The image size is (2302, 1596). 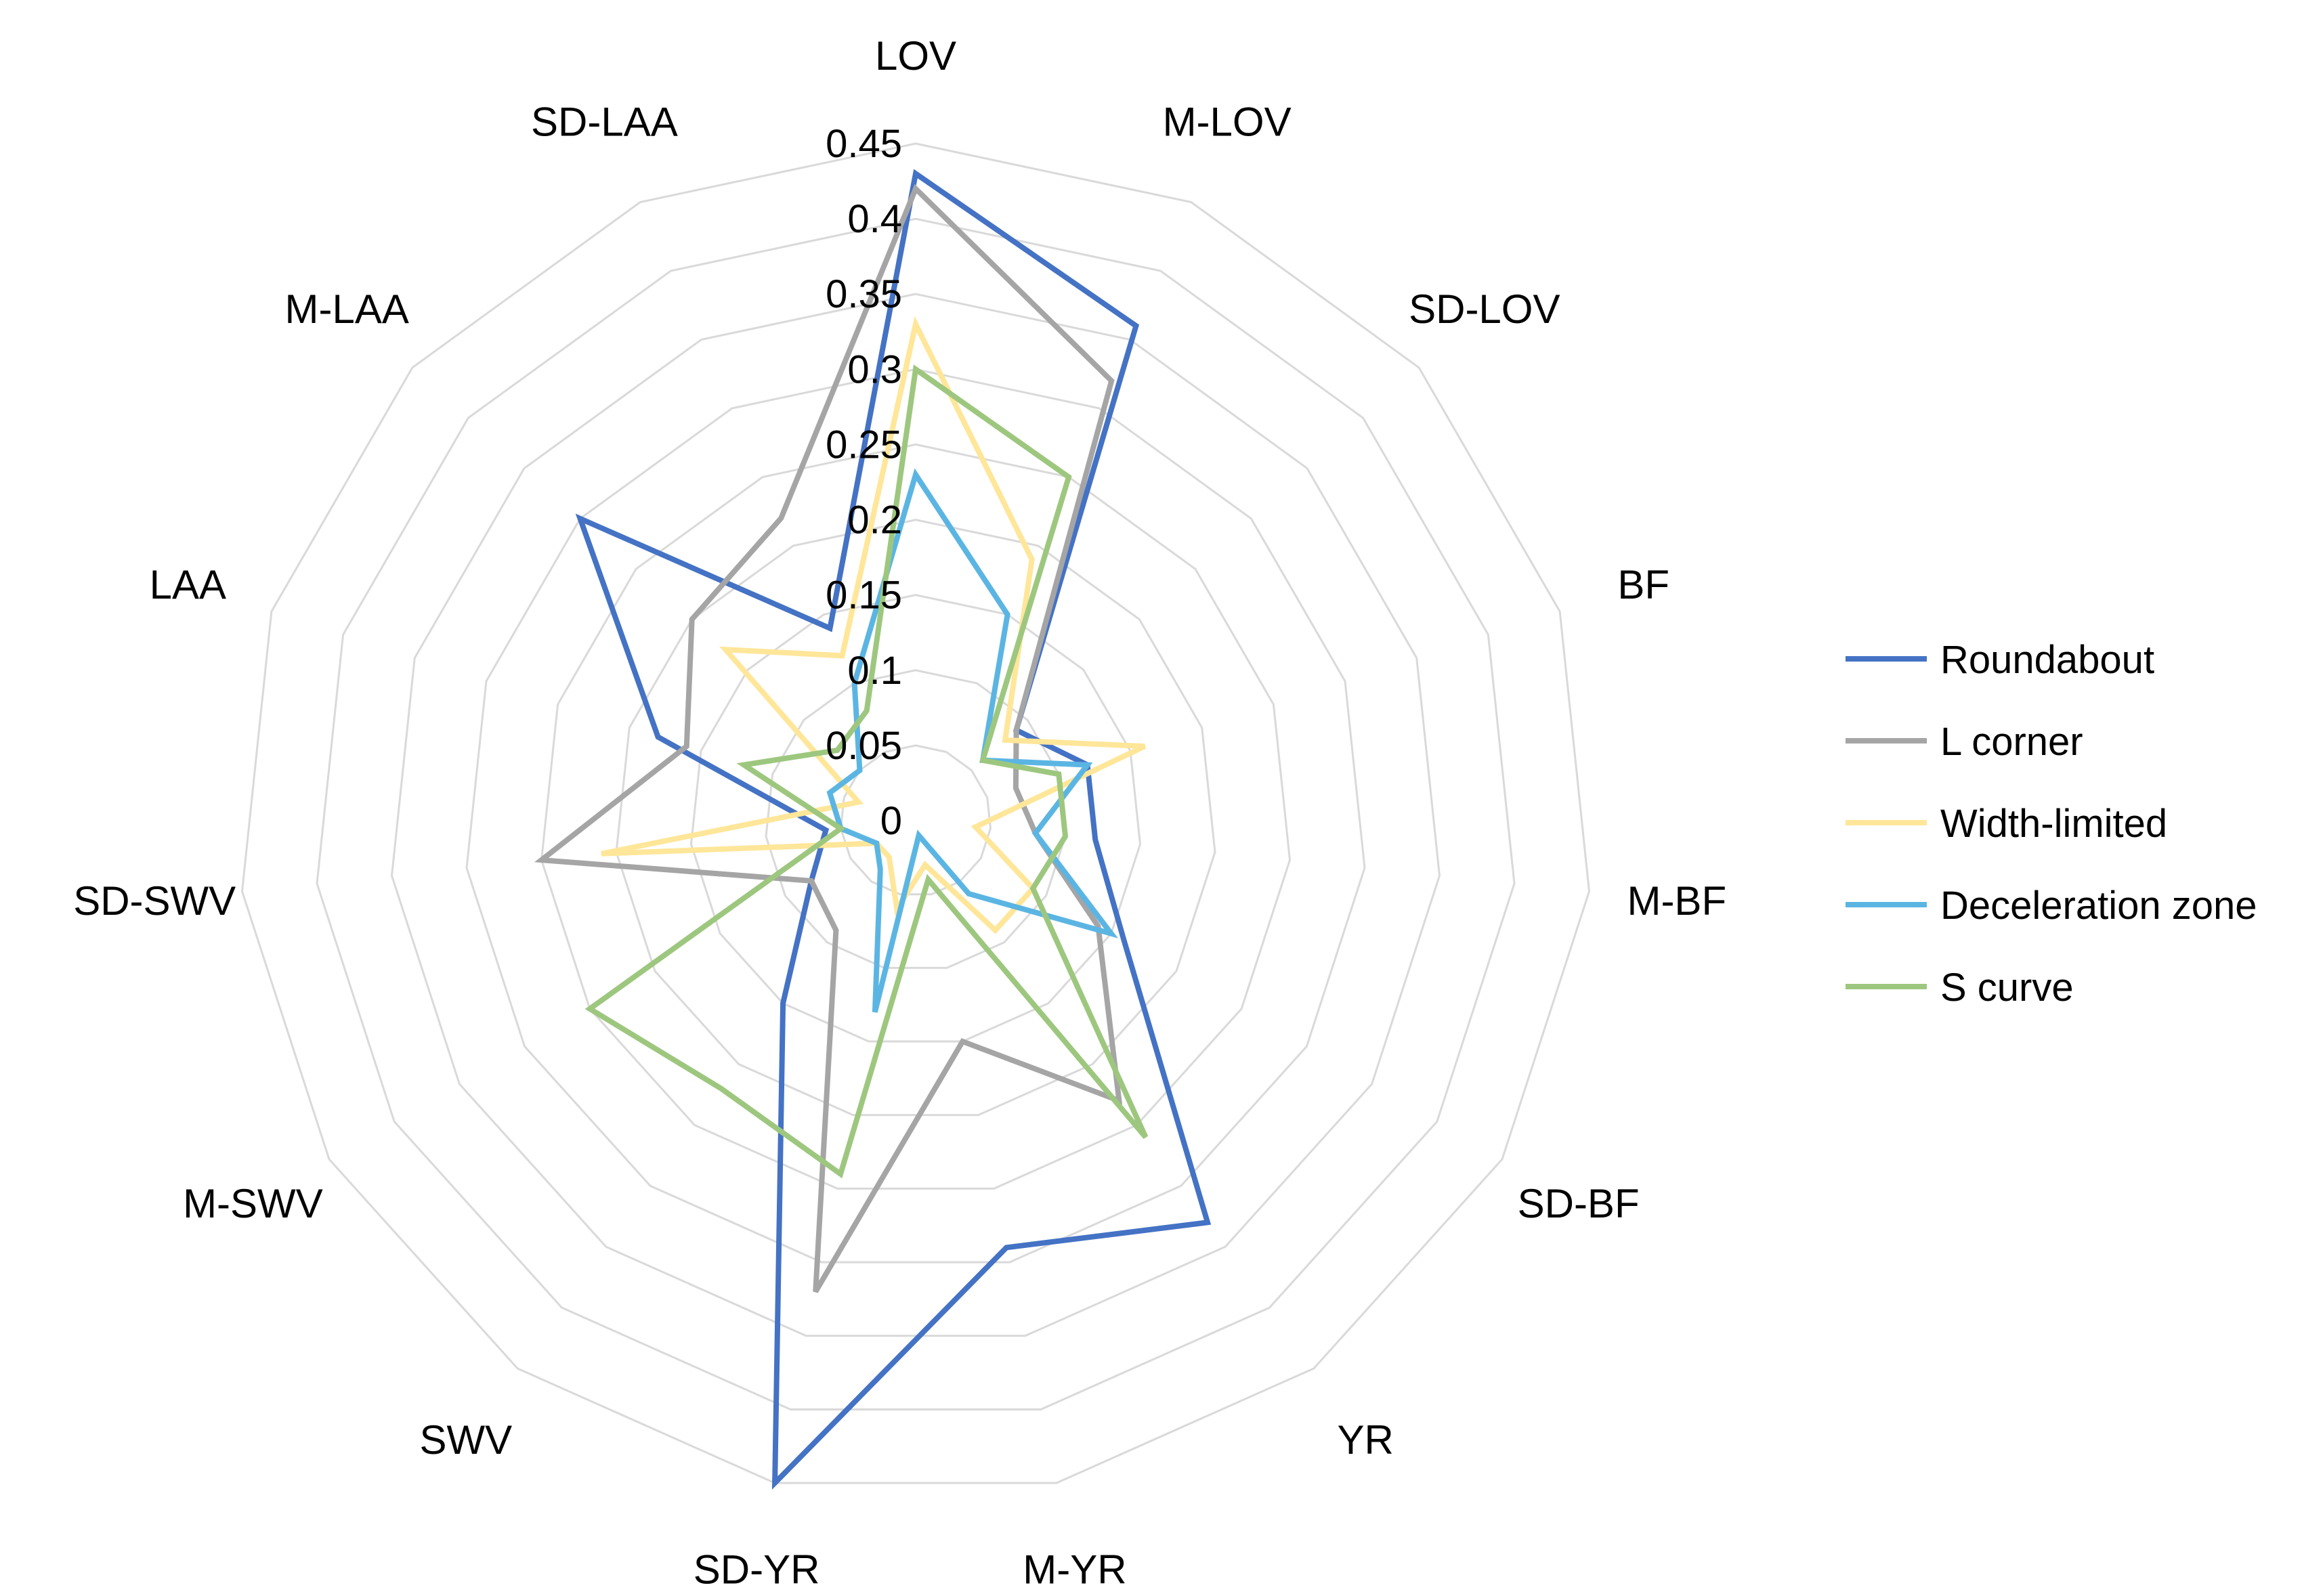 I want to click on axis-label-laa: LAA, so click(x=188, y=585).